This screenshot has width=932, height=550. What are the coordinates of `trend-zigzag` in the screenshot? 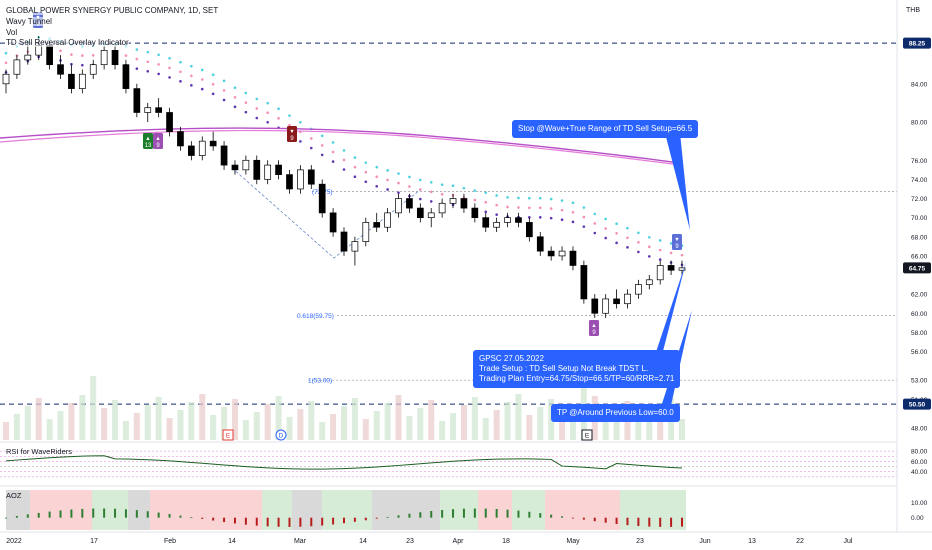 It's located at (326, 213).